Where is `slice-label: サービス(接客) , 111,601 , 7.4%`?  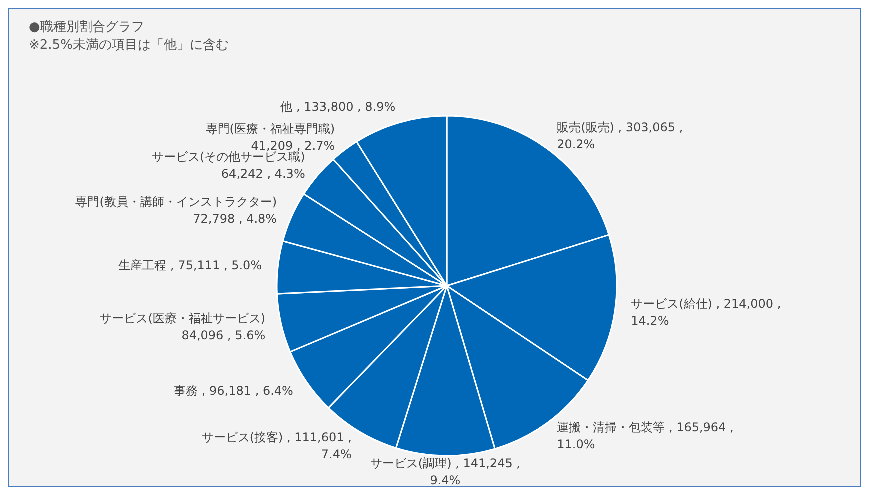
slice-label: サービス(接客) , 111,601 , 7.4% is located at coordinates (277, 446).